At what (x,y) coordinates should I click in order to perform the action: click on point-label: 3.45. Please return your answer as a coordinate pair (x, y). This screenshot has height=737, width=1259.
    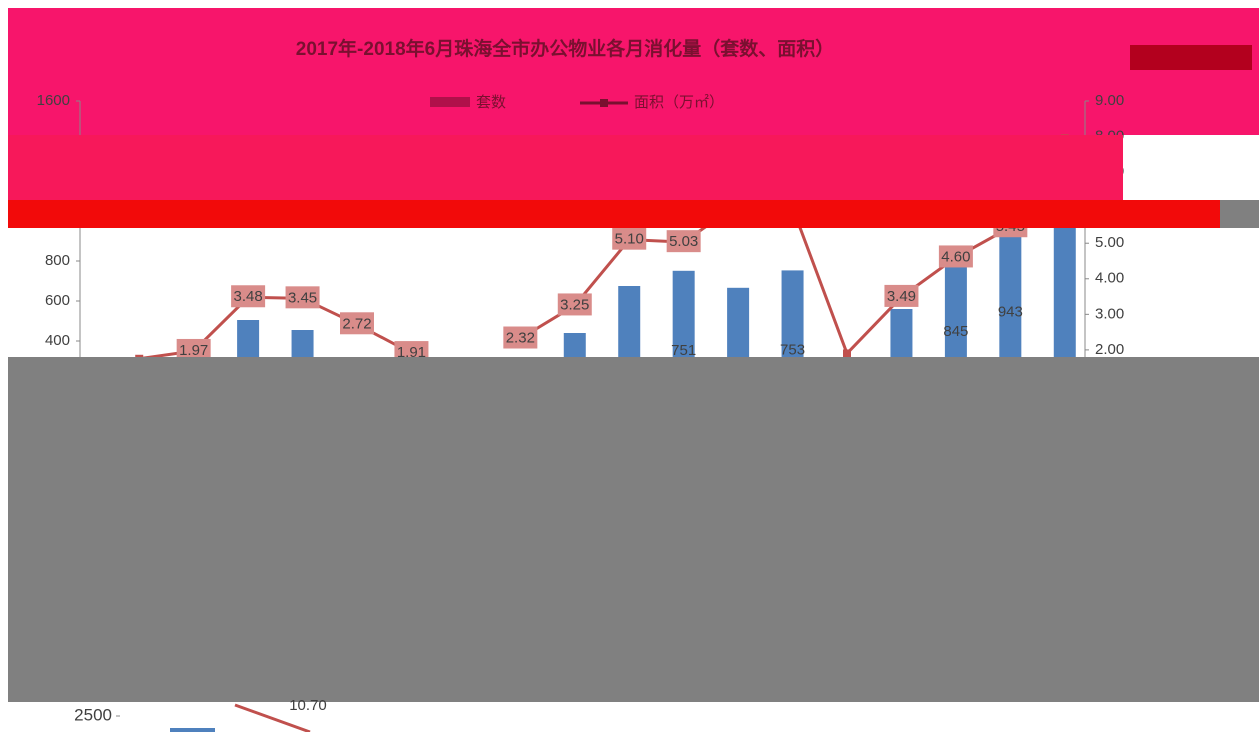
    Looking at the image, I should click on (302, 297).